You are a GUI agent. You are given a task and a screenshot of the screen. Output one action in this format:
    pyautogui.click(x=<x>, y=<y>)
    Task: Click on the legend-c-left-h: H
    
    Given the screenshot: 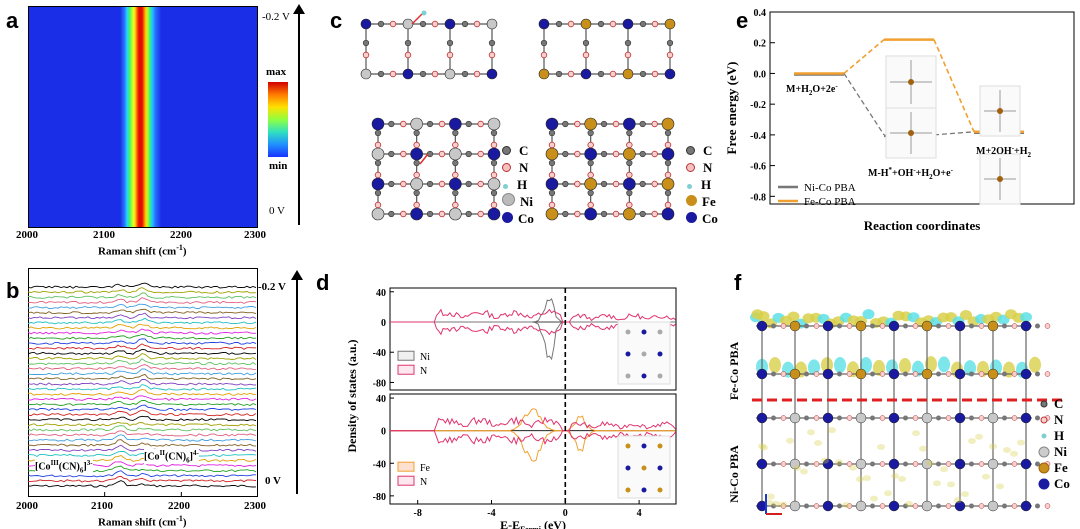 What is the action you would take?
    pyautogui.click(x=518, y=184)
    